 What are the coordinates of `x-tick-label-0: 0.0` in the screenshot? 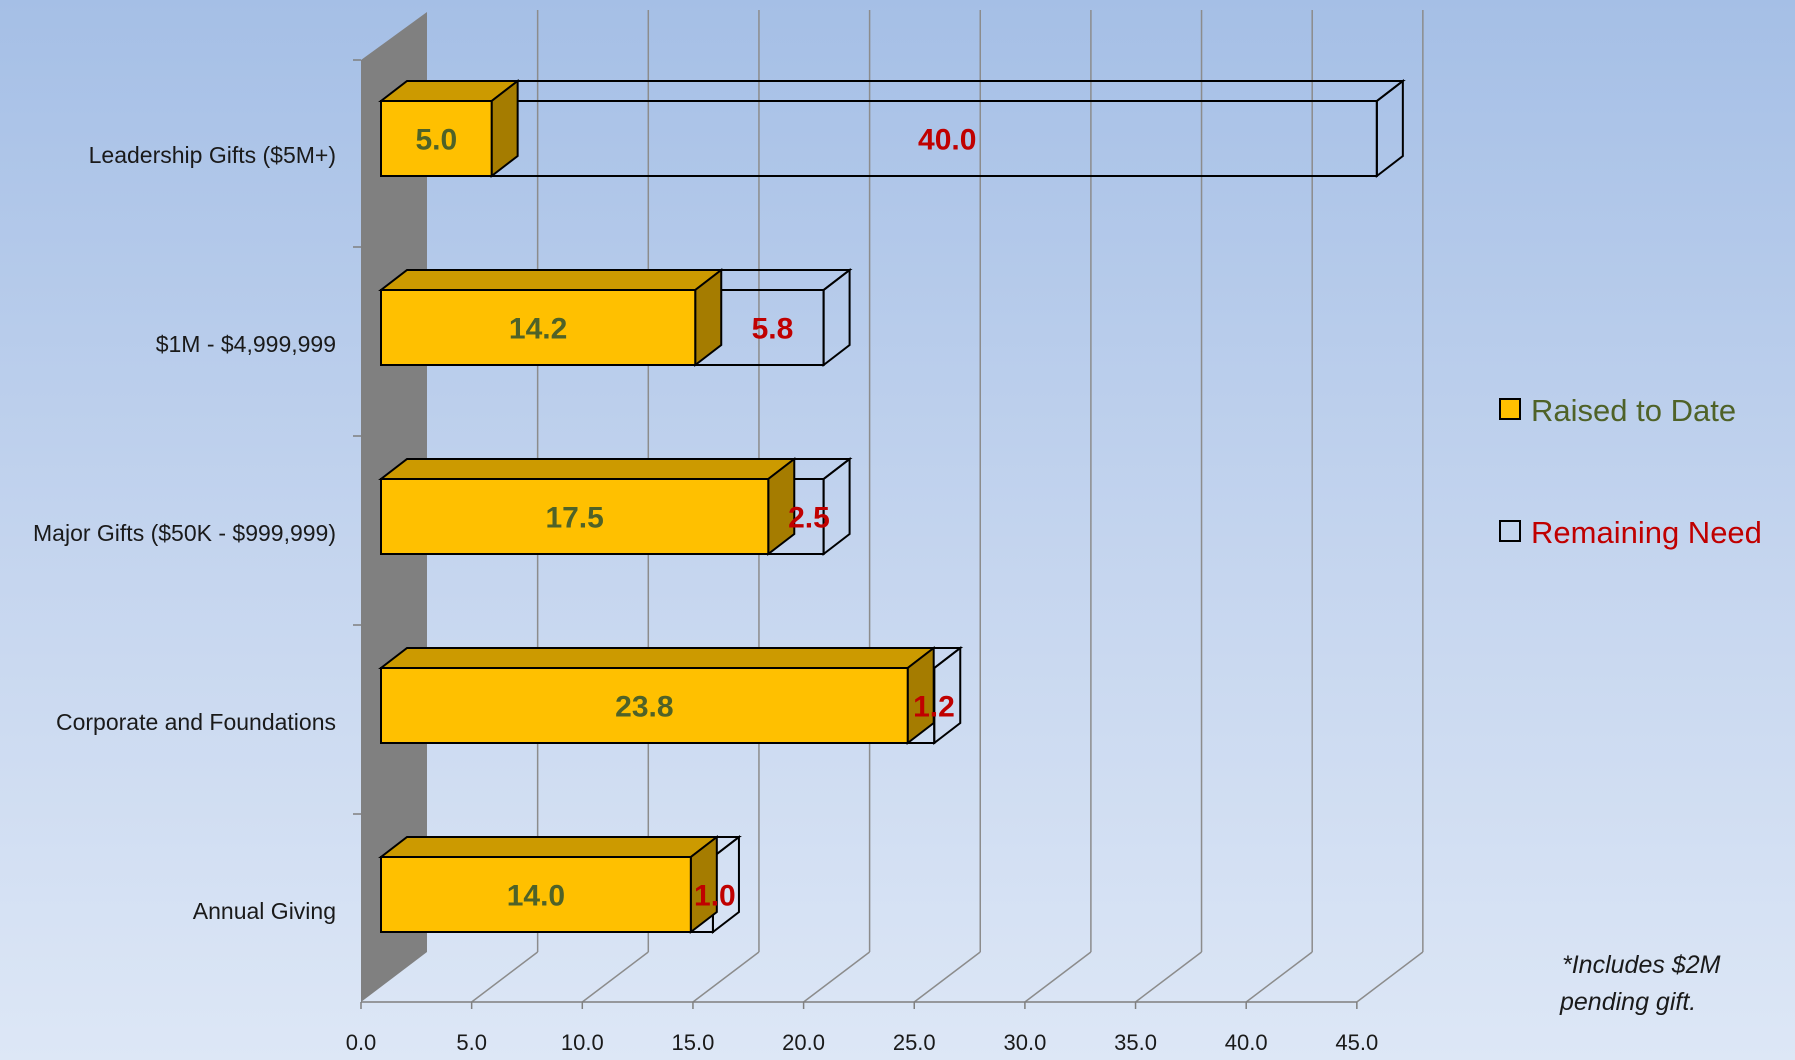 It's located at (361, 1042).